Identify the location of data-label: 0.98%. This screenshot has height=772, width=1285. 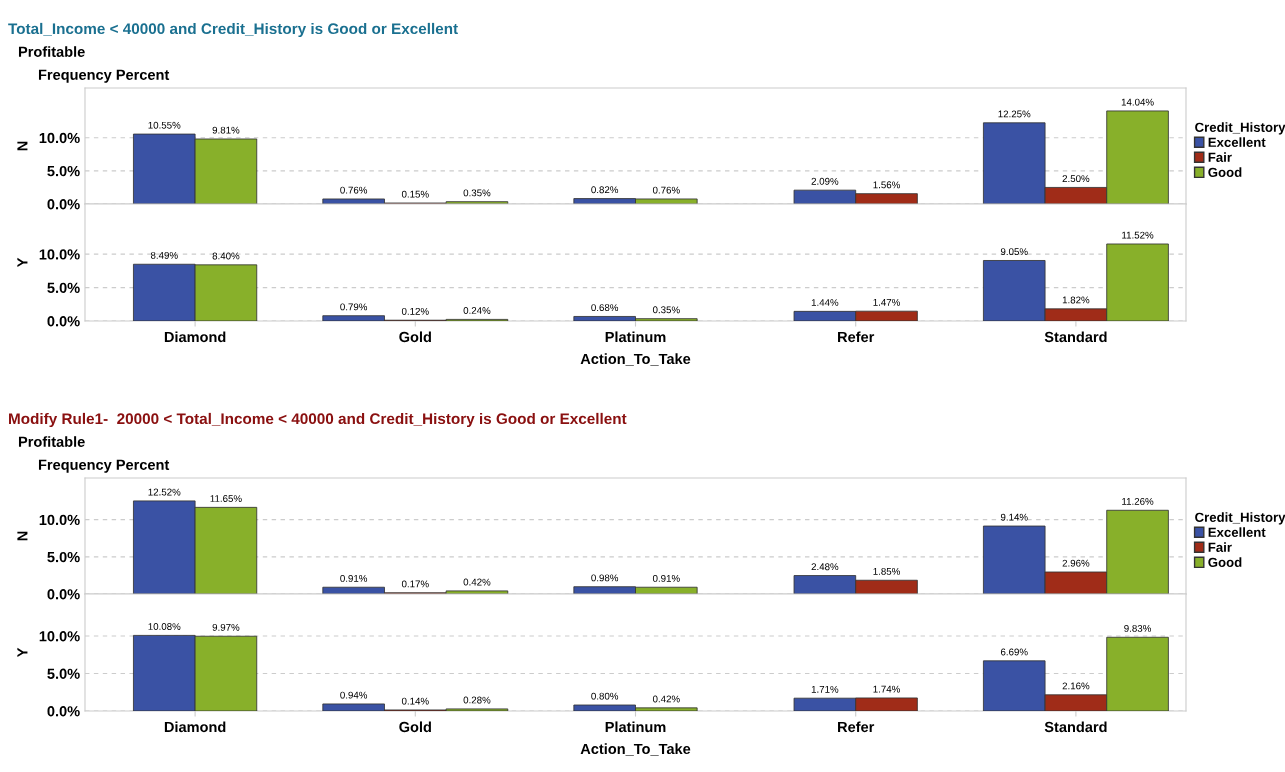
(605, 578).